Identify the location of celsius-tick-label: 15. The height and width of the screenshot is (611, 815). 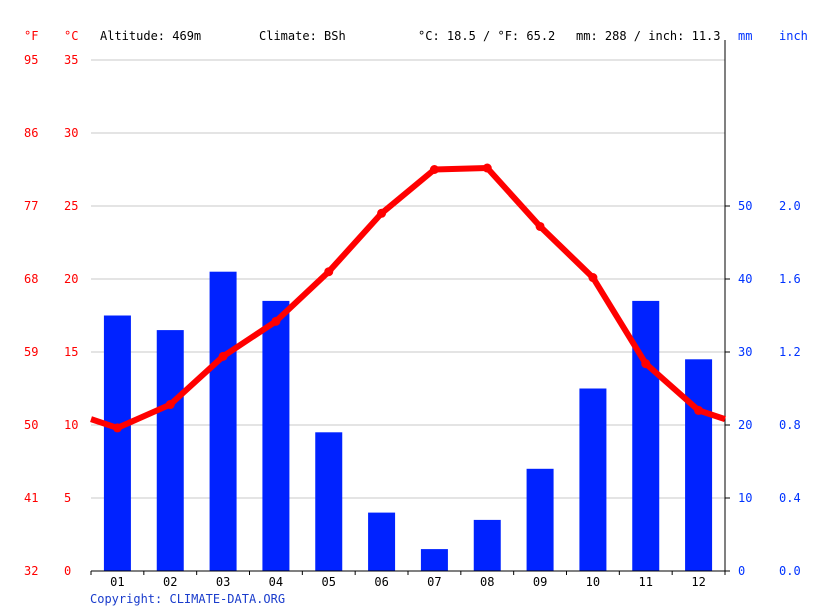
(71, 352).